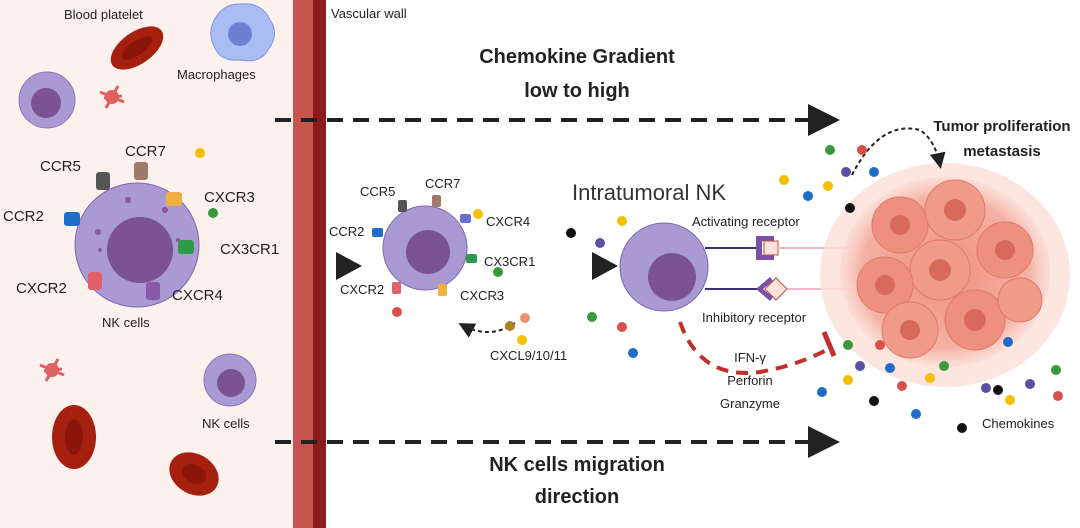 The width and height of the screenshot is (1080, 528). Describe the element at coordinates (346, 231) in the screenshot. I see `ccr2-mid-label: CCR2` at that location.